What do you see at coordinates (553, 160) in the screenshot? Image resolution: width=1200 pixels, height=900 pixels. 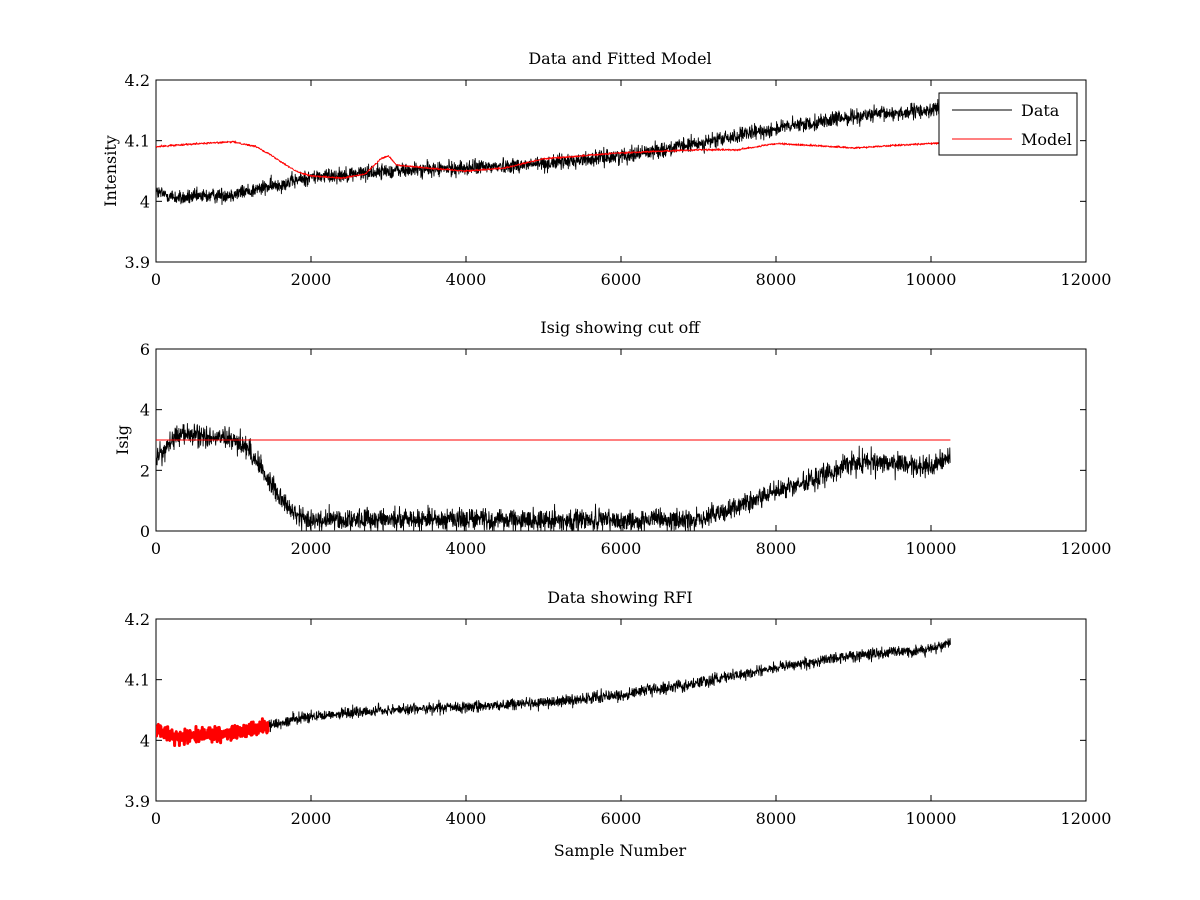 I see `model-series-line` at bounding box center [553, 160].